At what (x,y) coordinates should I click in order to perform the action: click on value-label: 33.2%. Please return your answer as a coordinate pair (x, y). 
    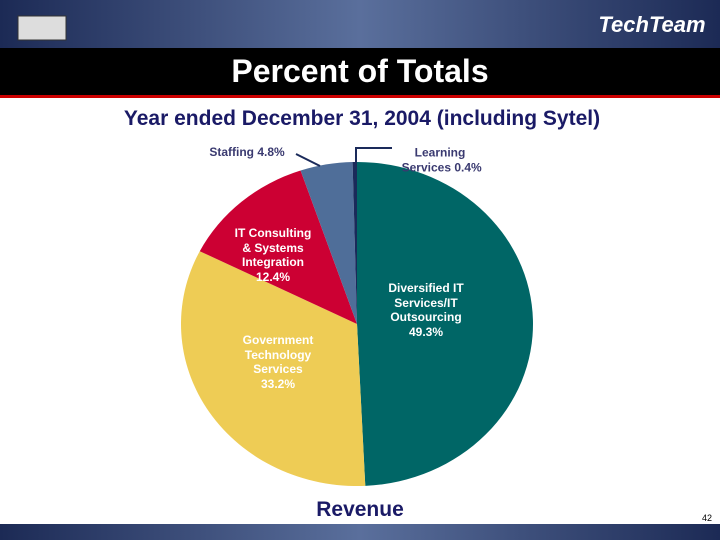
    Looking at the image, I should click on (278, 383).